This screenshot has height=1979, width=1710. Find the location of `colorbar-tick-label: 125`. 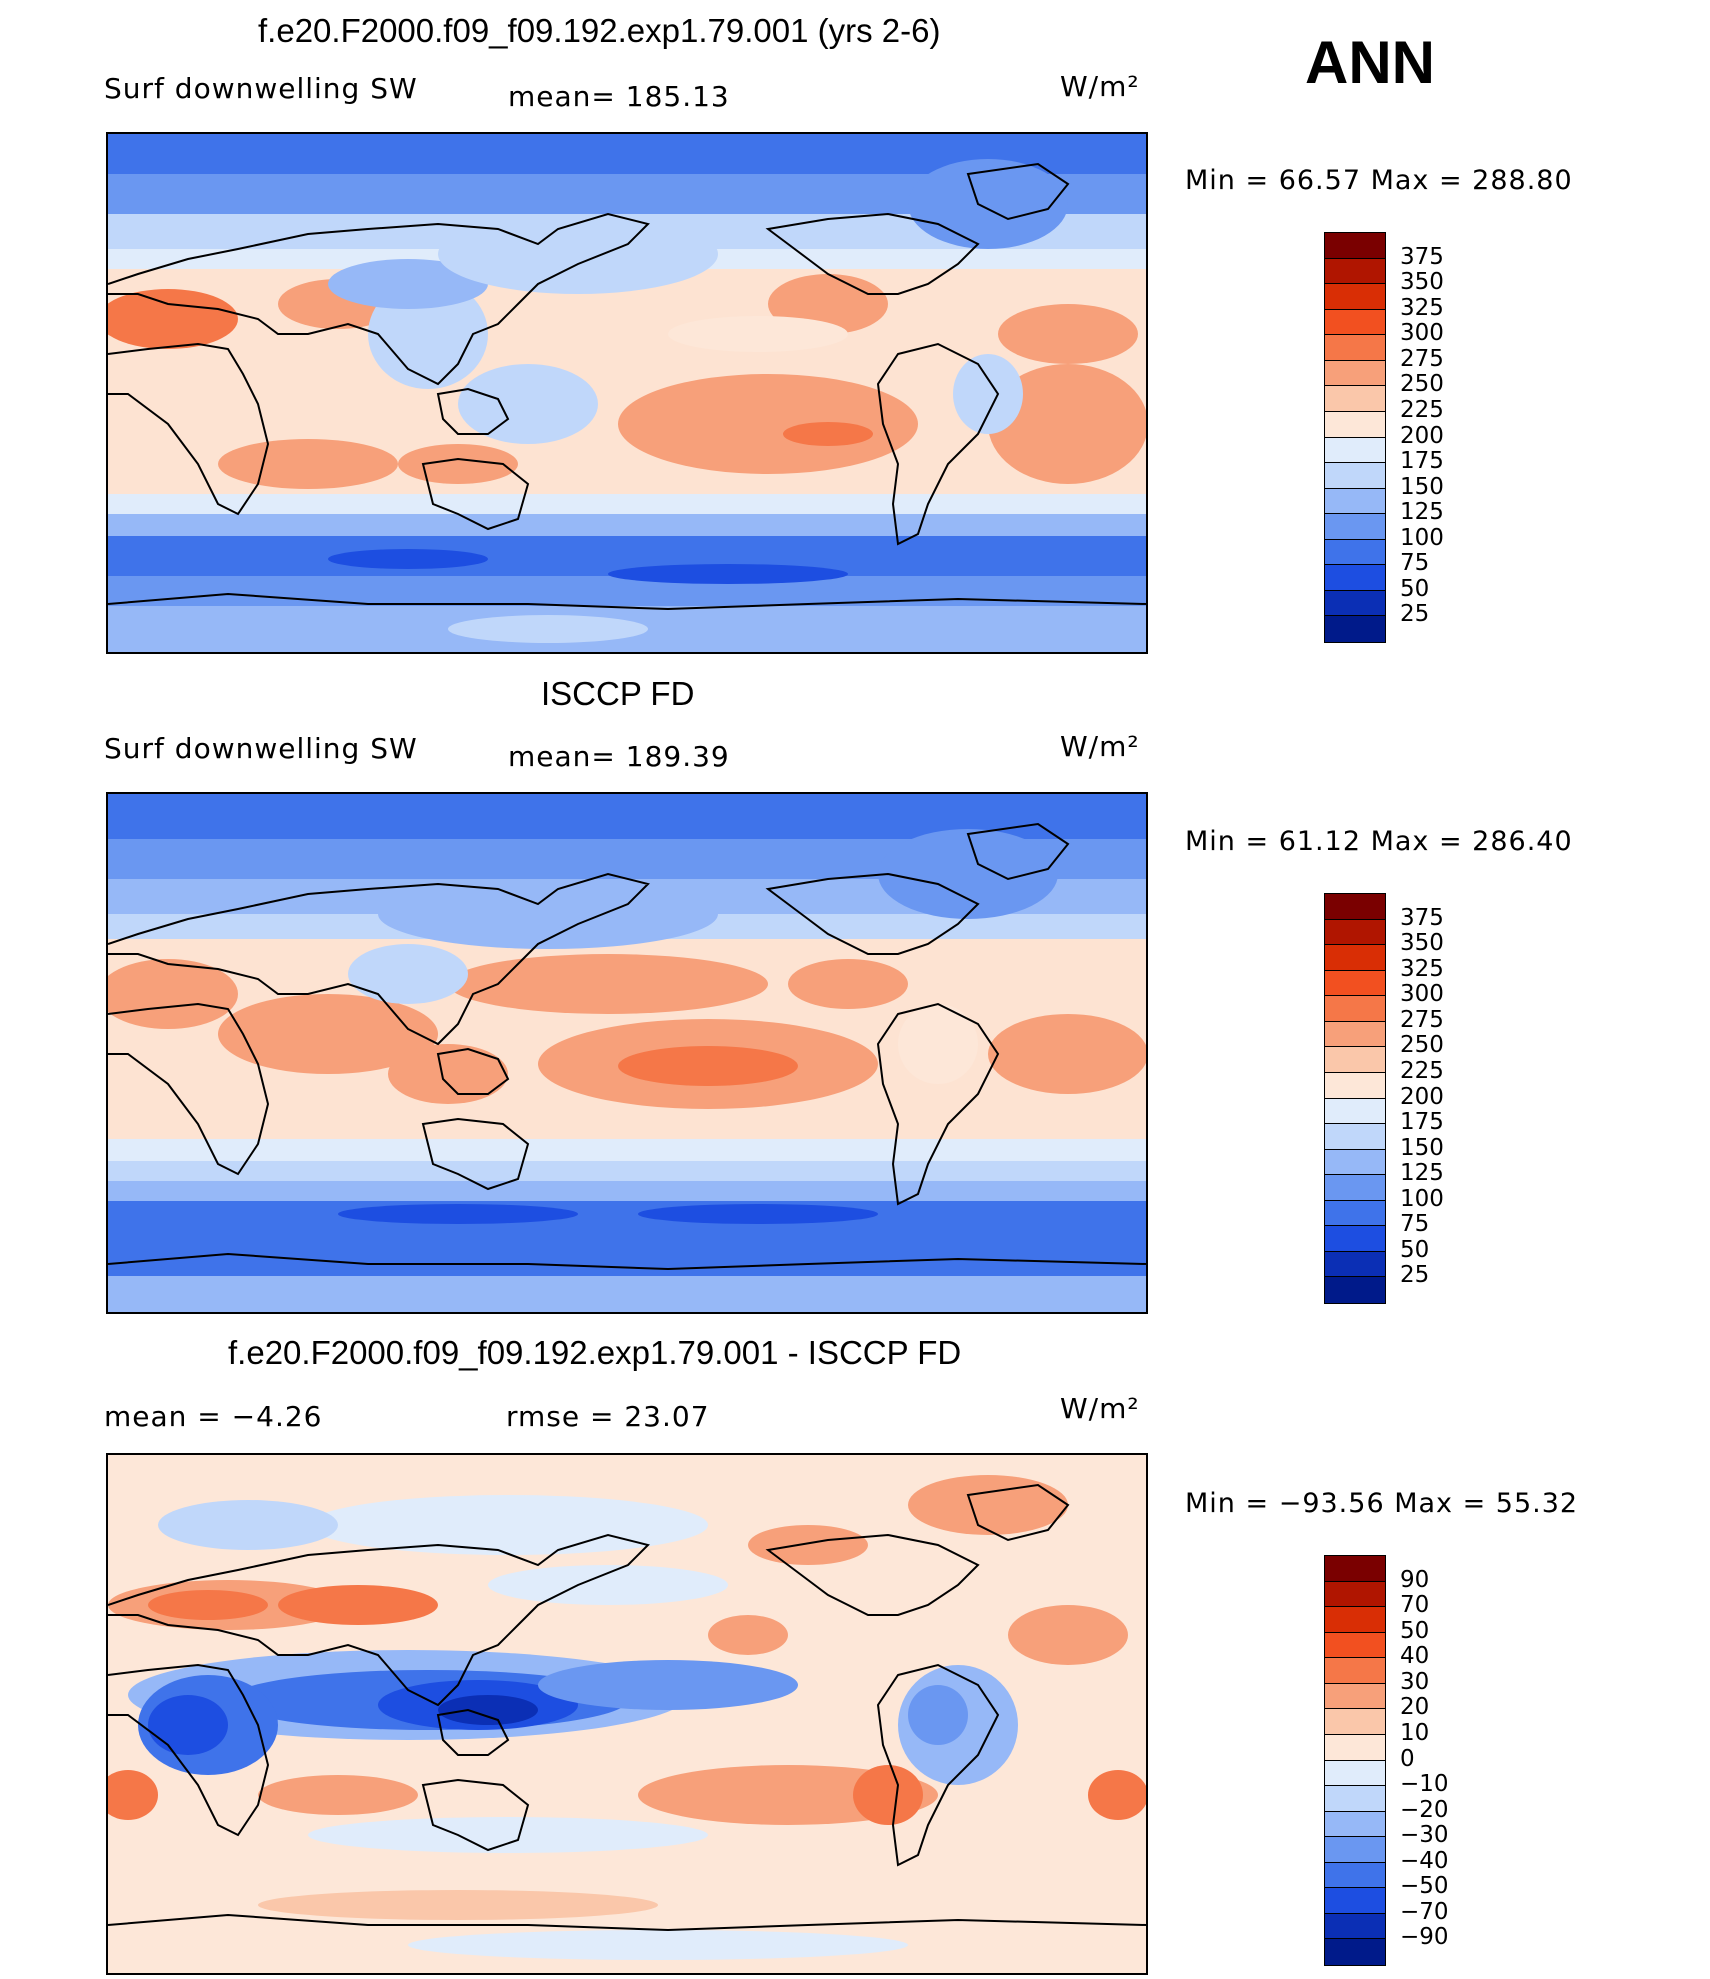

colorbar-tick-label: 125 is located at coordinates (1422, 1173).